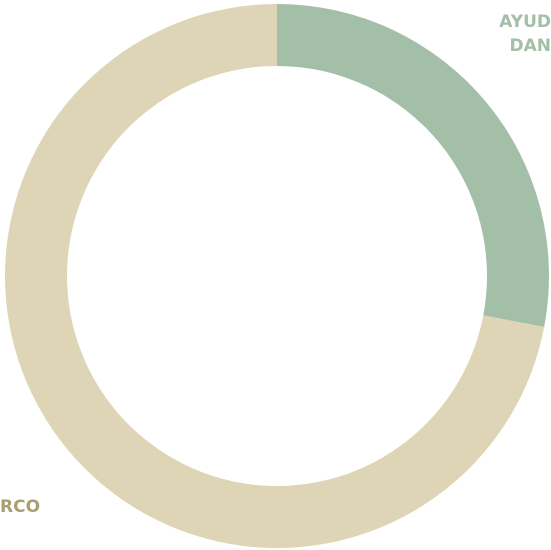  I want to click on segment-label: AYUD, so click(525, 22).